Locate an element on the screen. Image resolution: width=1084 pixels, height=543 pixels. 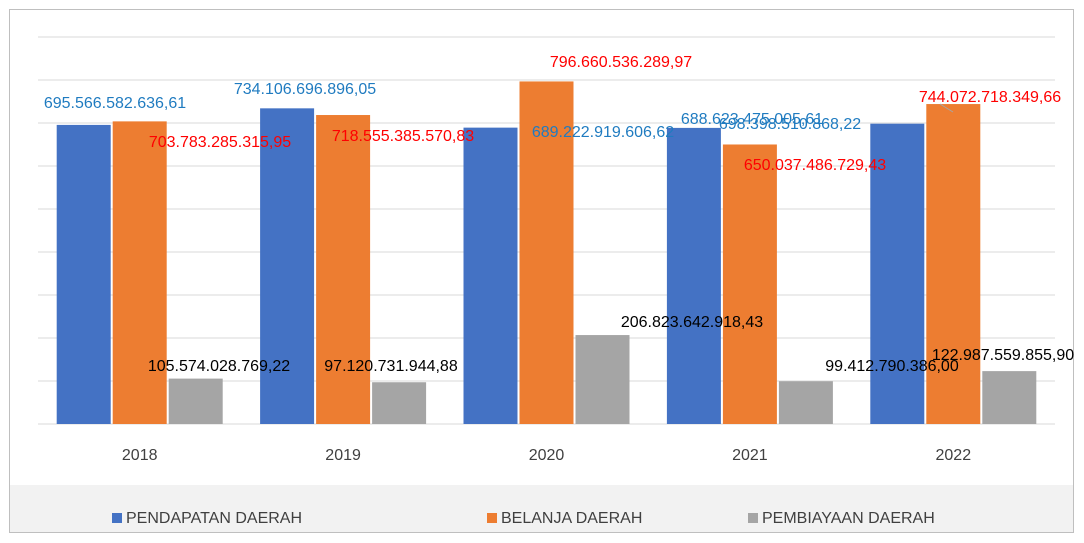
legend-label: PEMBIAYAAN DAERAH is located at coordinates (848, 518).